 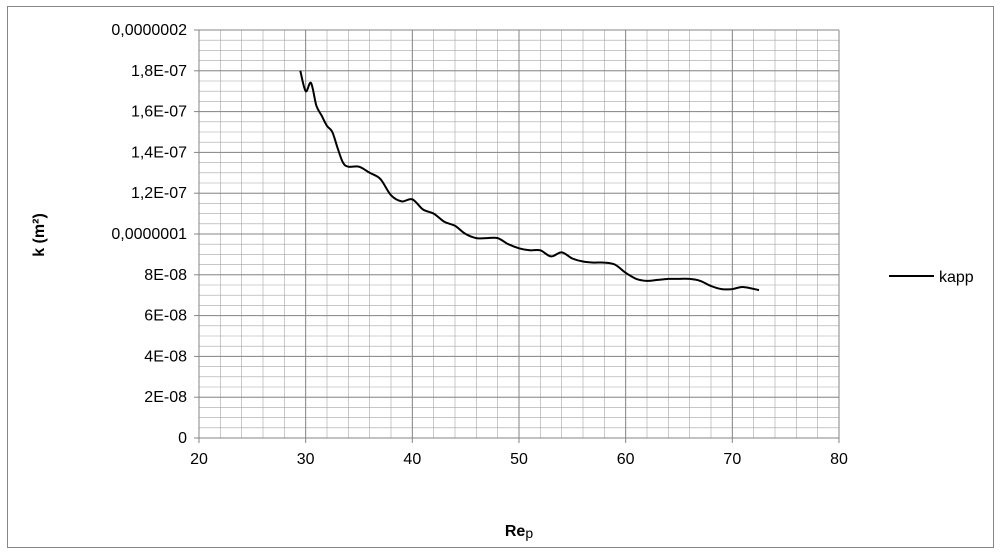 I want to click on x-tick-label: 30, so click(x=306, y=459).